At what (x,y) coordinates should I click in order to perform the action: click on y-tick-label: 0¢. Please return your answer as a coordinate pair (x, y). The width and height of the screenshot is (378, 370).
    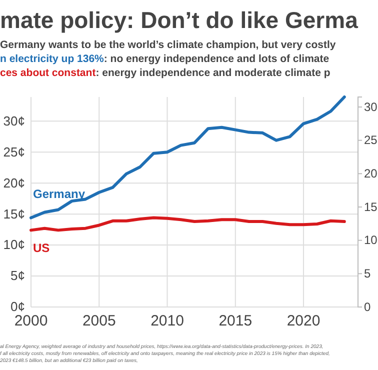
    Looking at the image, I should click on (17, 306).